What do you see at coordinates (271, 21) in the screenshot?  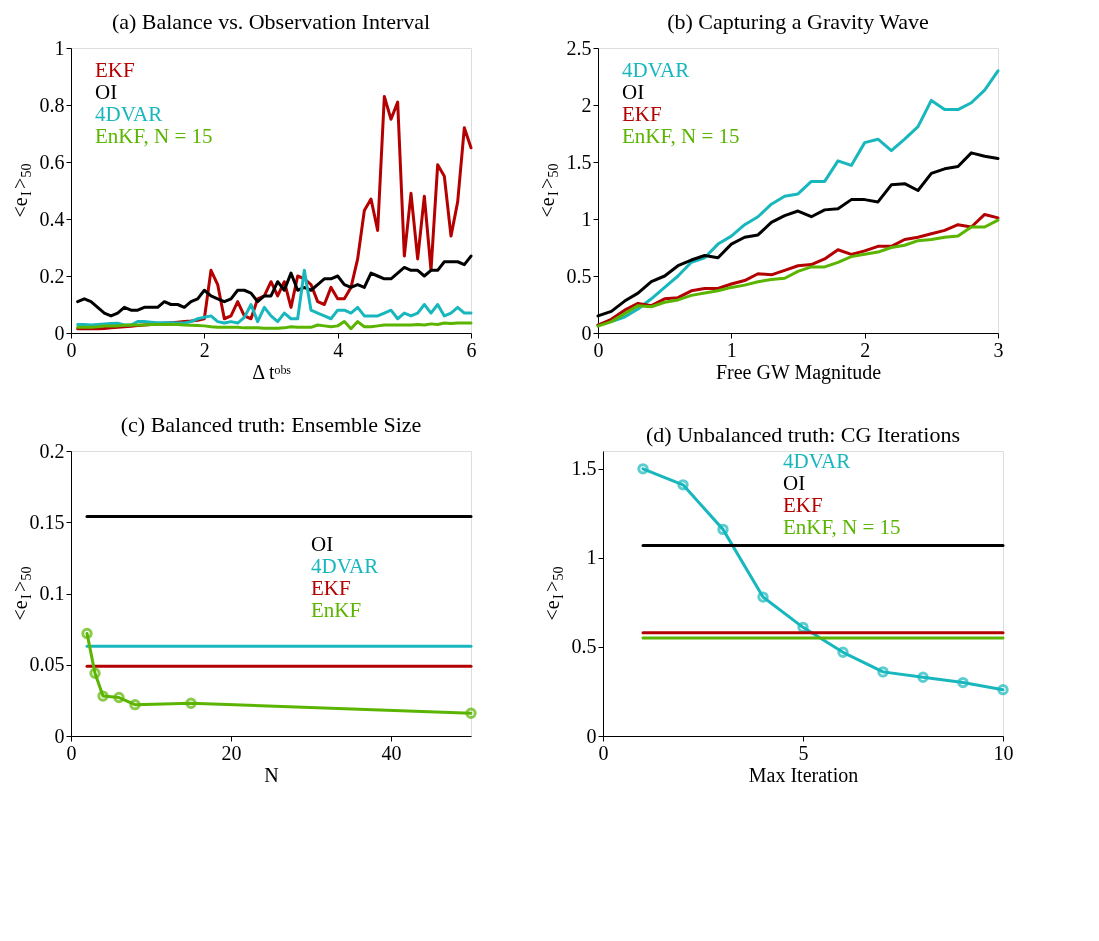 I see `chart-title: (a) Balance vs. Observation Interval` at bounding box center [271, 21].